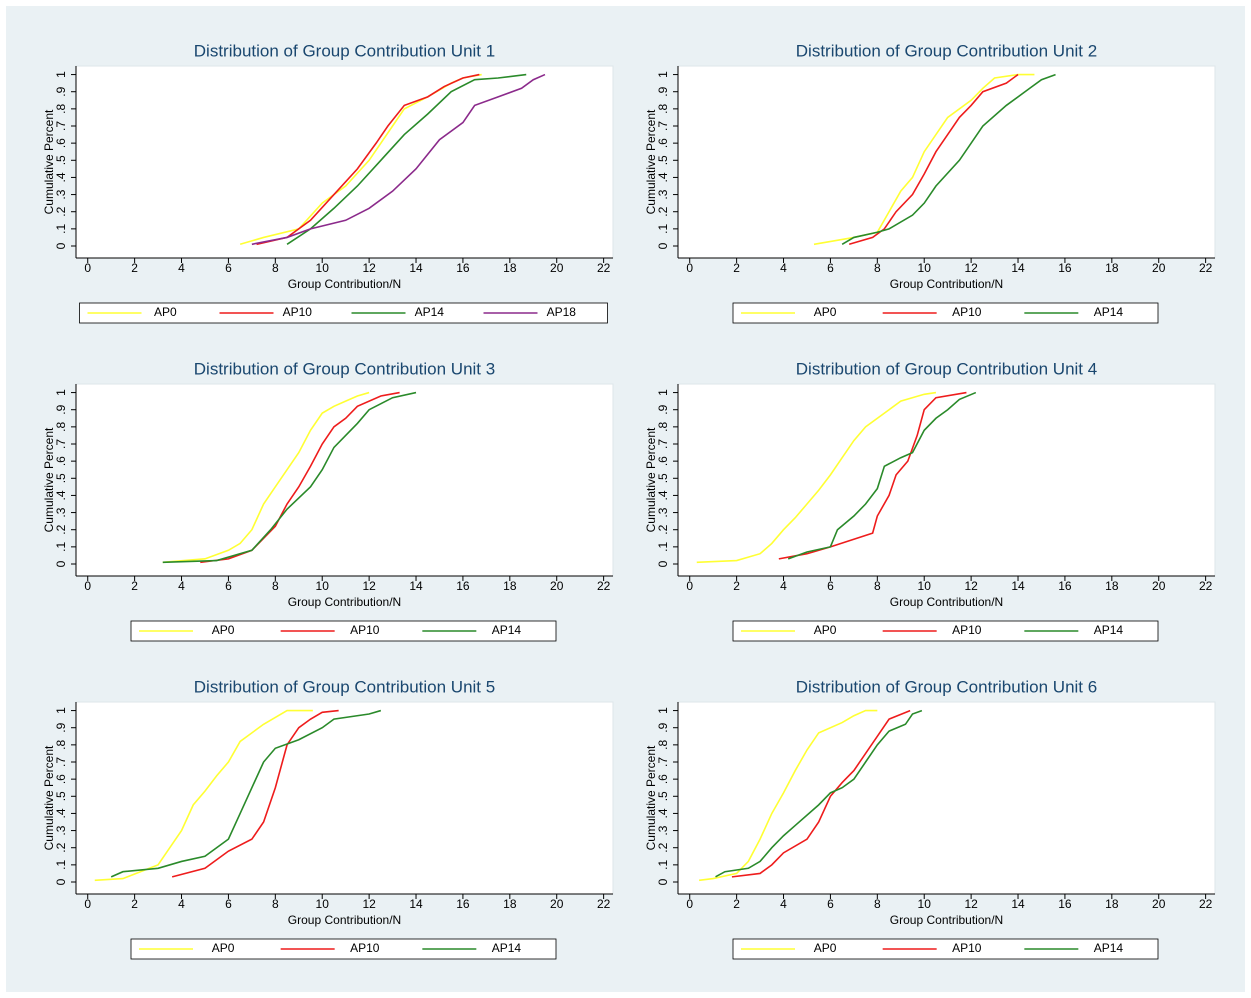  I want to click on legend-label: AP0, so click(825, 948).